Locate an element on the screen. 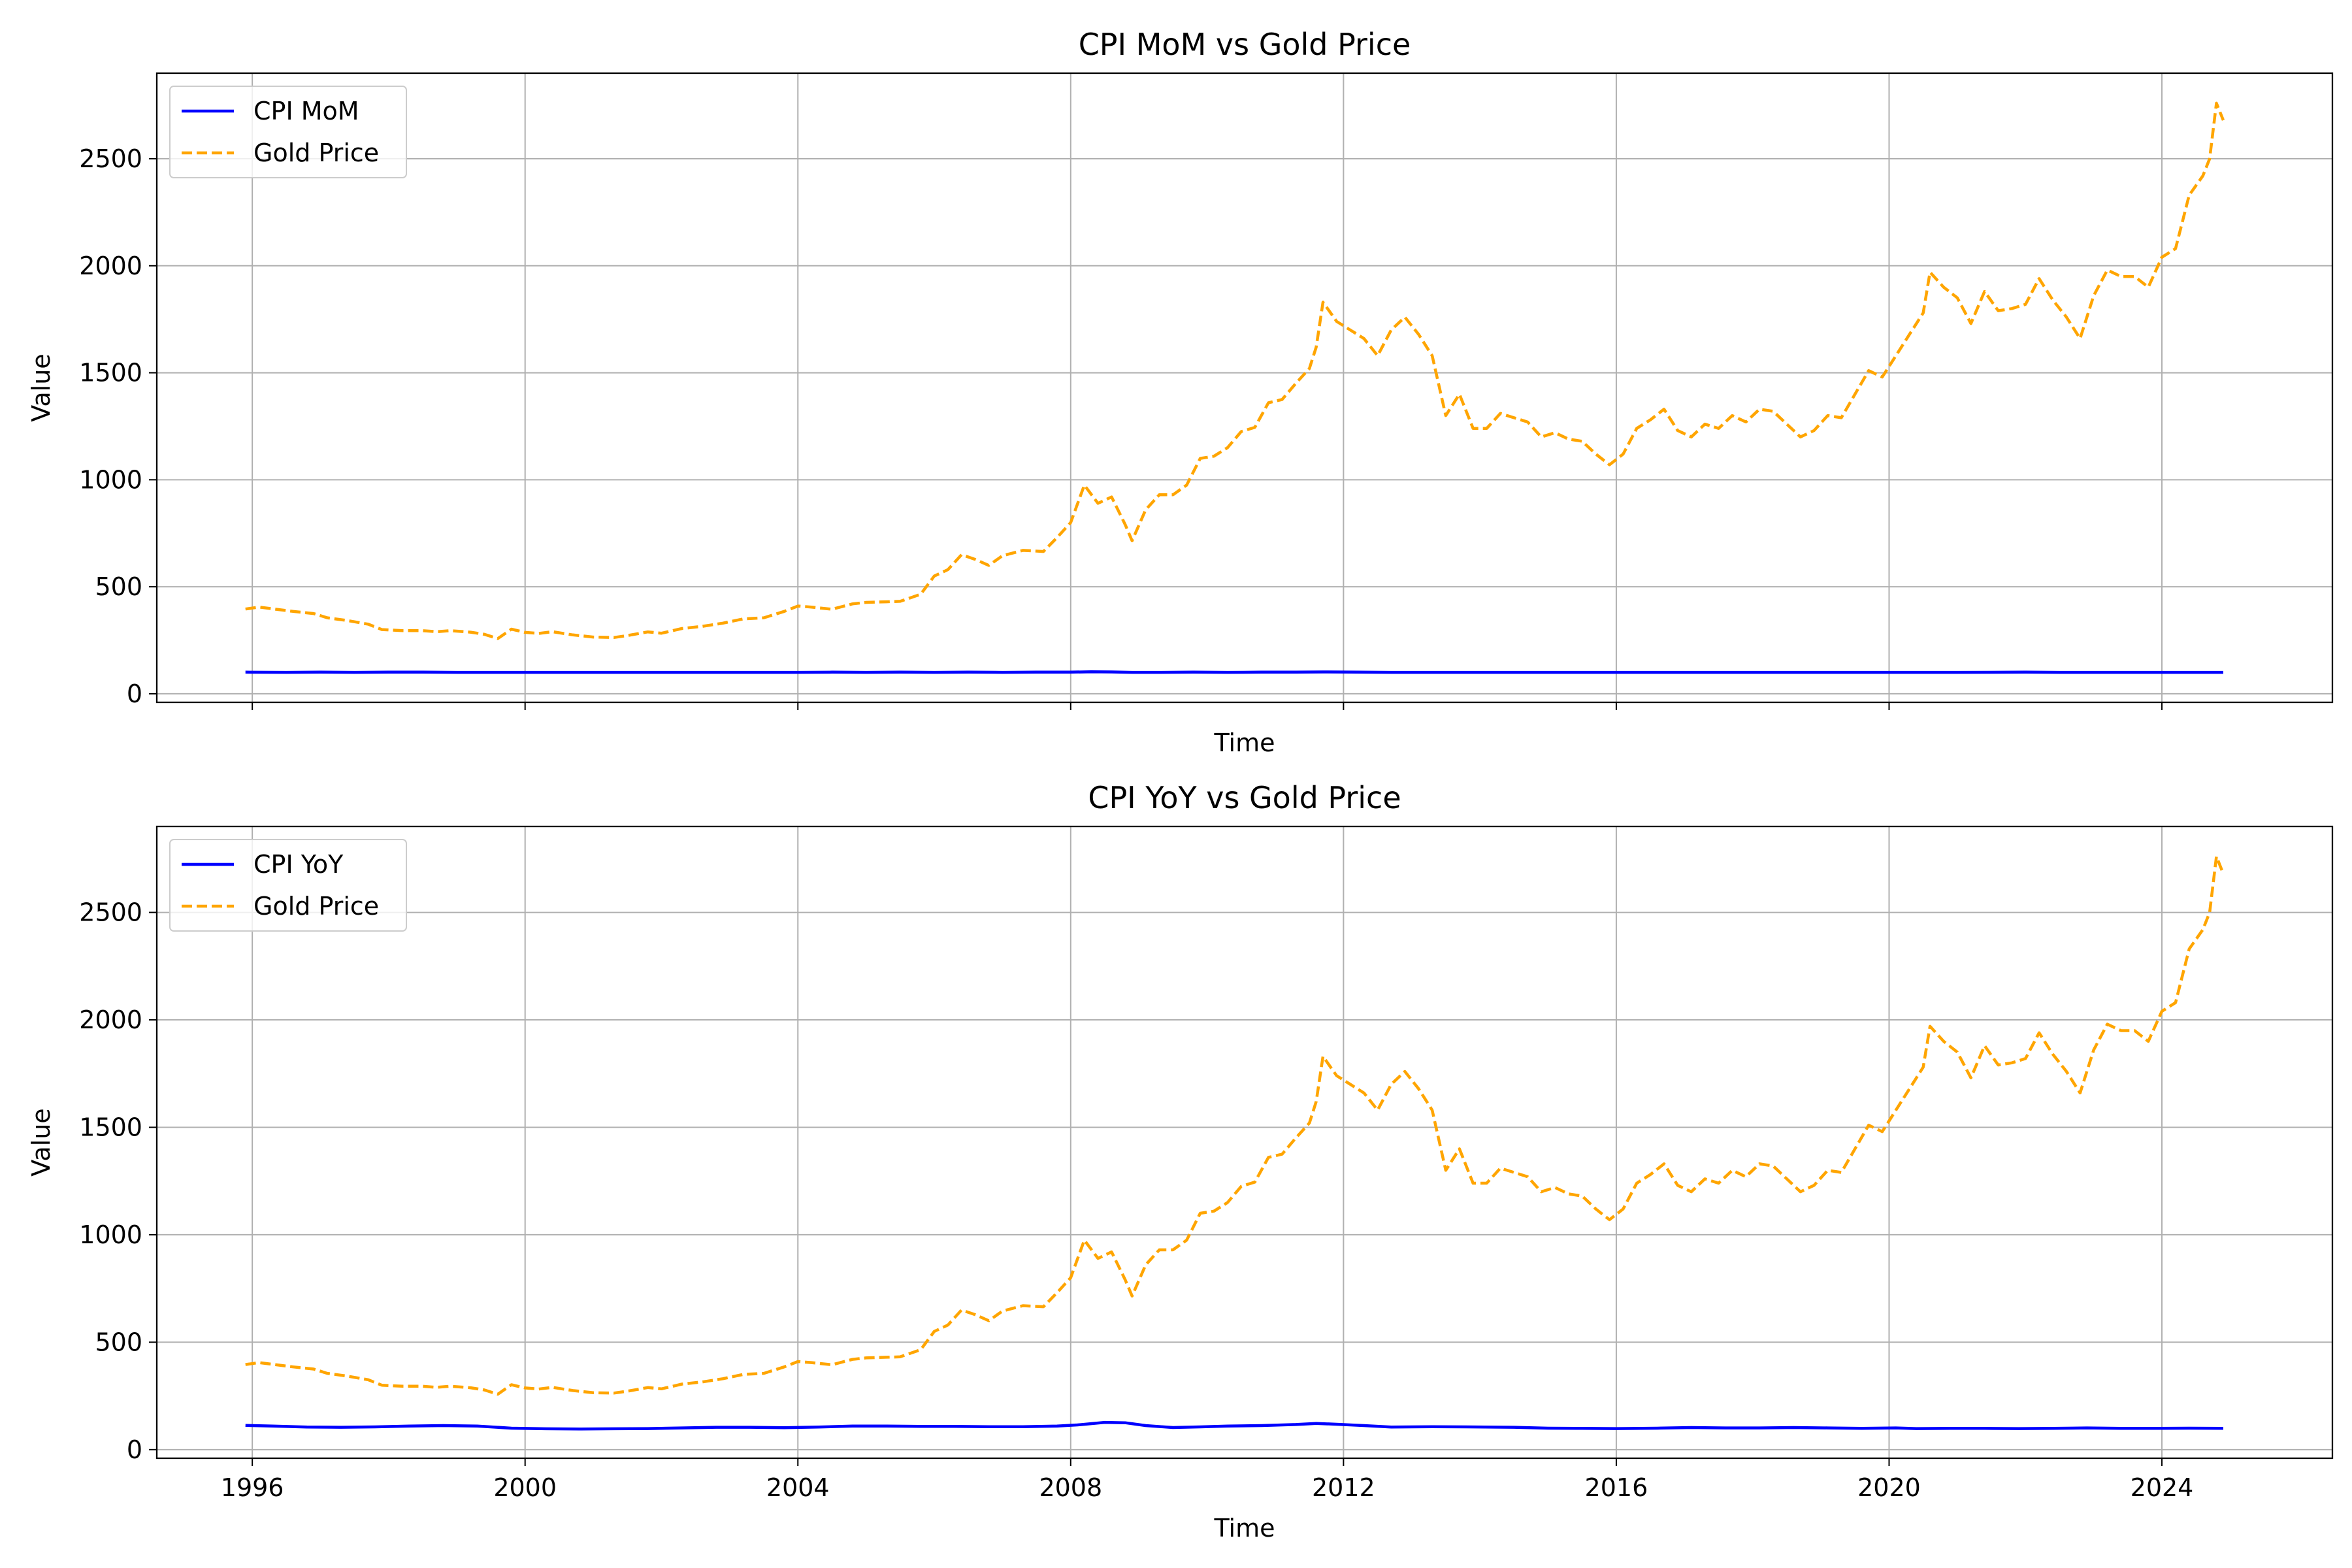  series-line-cpi-yoy is located at coordinates (1234, 1425).